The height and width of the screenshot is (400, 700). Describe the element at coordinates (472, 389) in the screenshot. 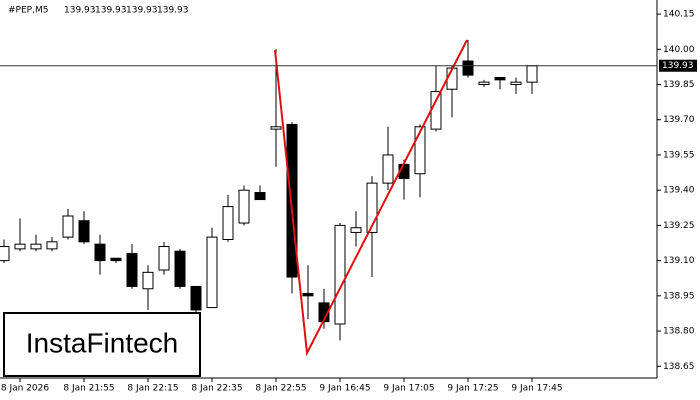

I see `x-tick-label: 9 Jan 17:25` at that location.